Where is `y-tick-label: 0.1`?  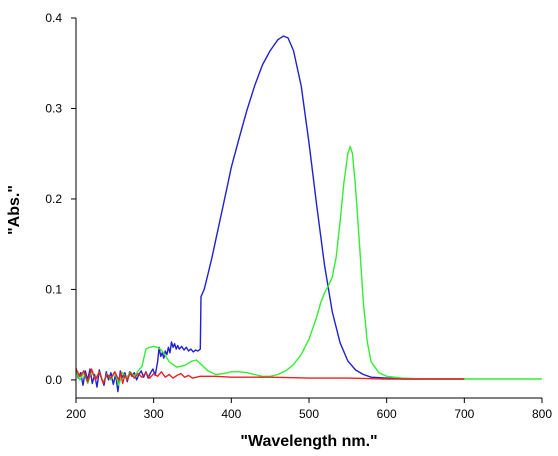 y-tick-label: 0.1 is located at coordinates (53, 289).